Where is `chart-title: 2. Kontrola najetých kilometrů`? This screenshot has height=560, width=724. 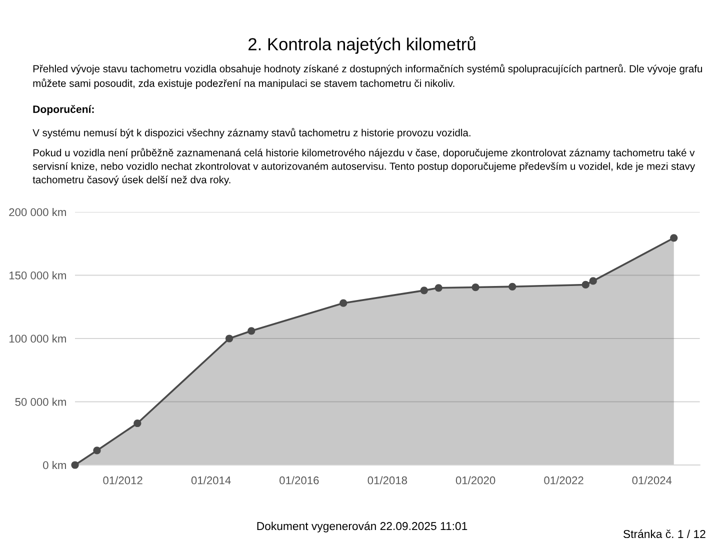 chart-title: 2. Kontrola najetých kilometrů is located at coordinates (362, 45).